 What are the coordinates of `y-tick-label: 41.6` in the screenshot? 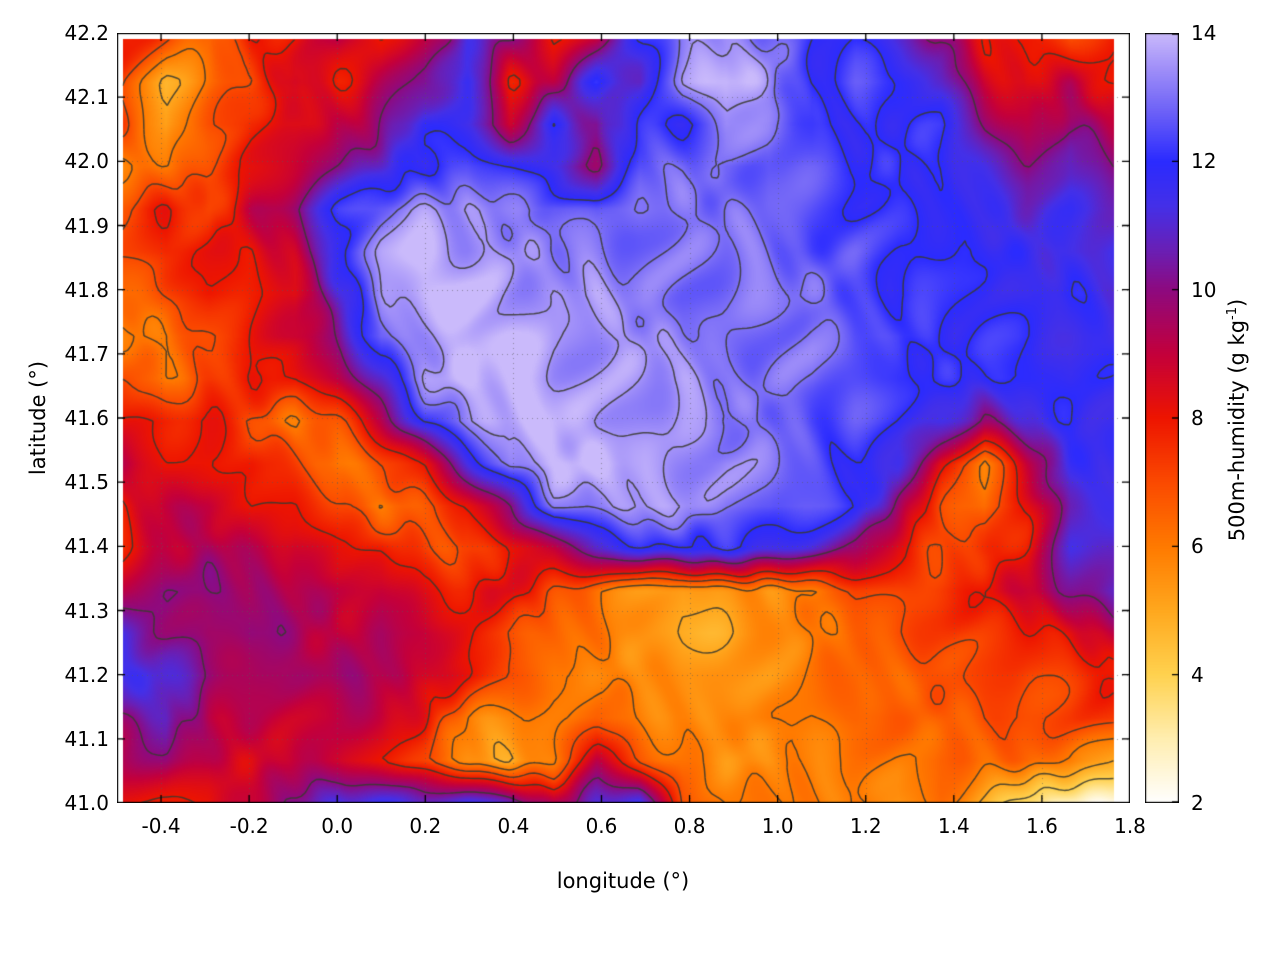 It's located at (86, 418).